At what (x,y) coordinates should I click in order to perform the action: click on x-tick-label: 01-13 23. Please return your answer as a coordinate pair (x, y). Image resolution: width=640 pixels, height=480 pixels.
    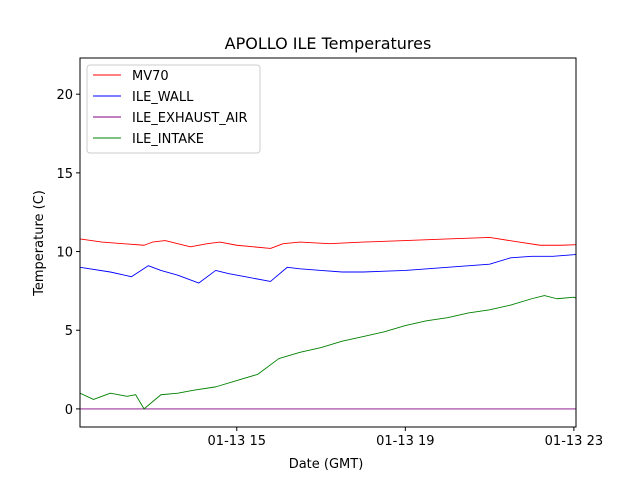
    Looking at the image, I should click on (574, 441).